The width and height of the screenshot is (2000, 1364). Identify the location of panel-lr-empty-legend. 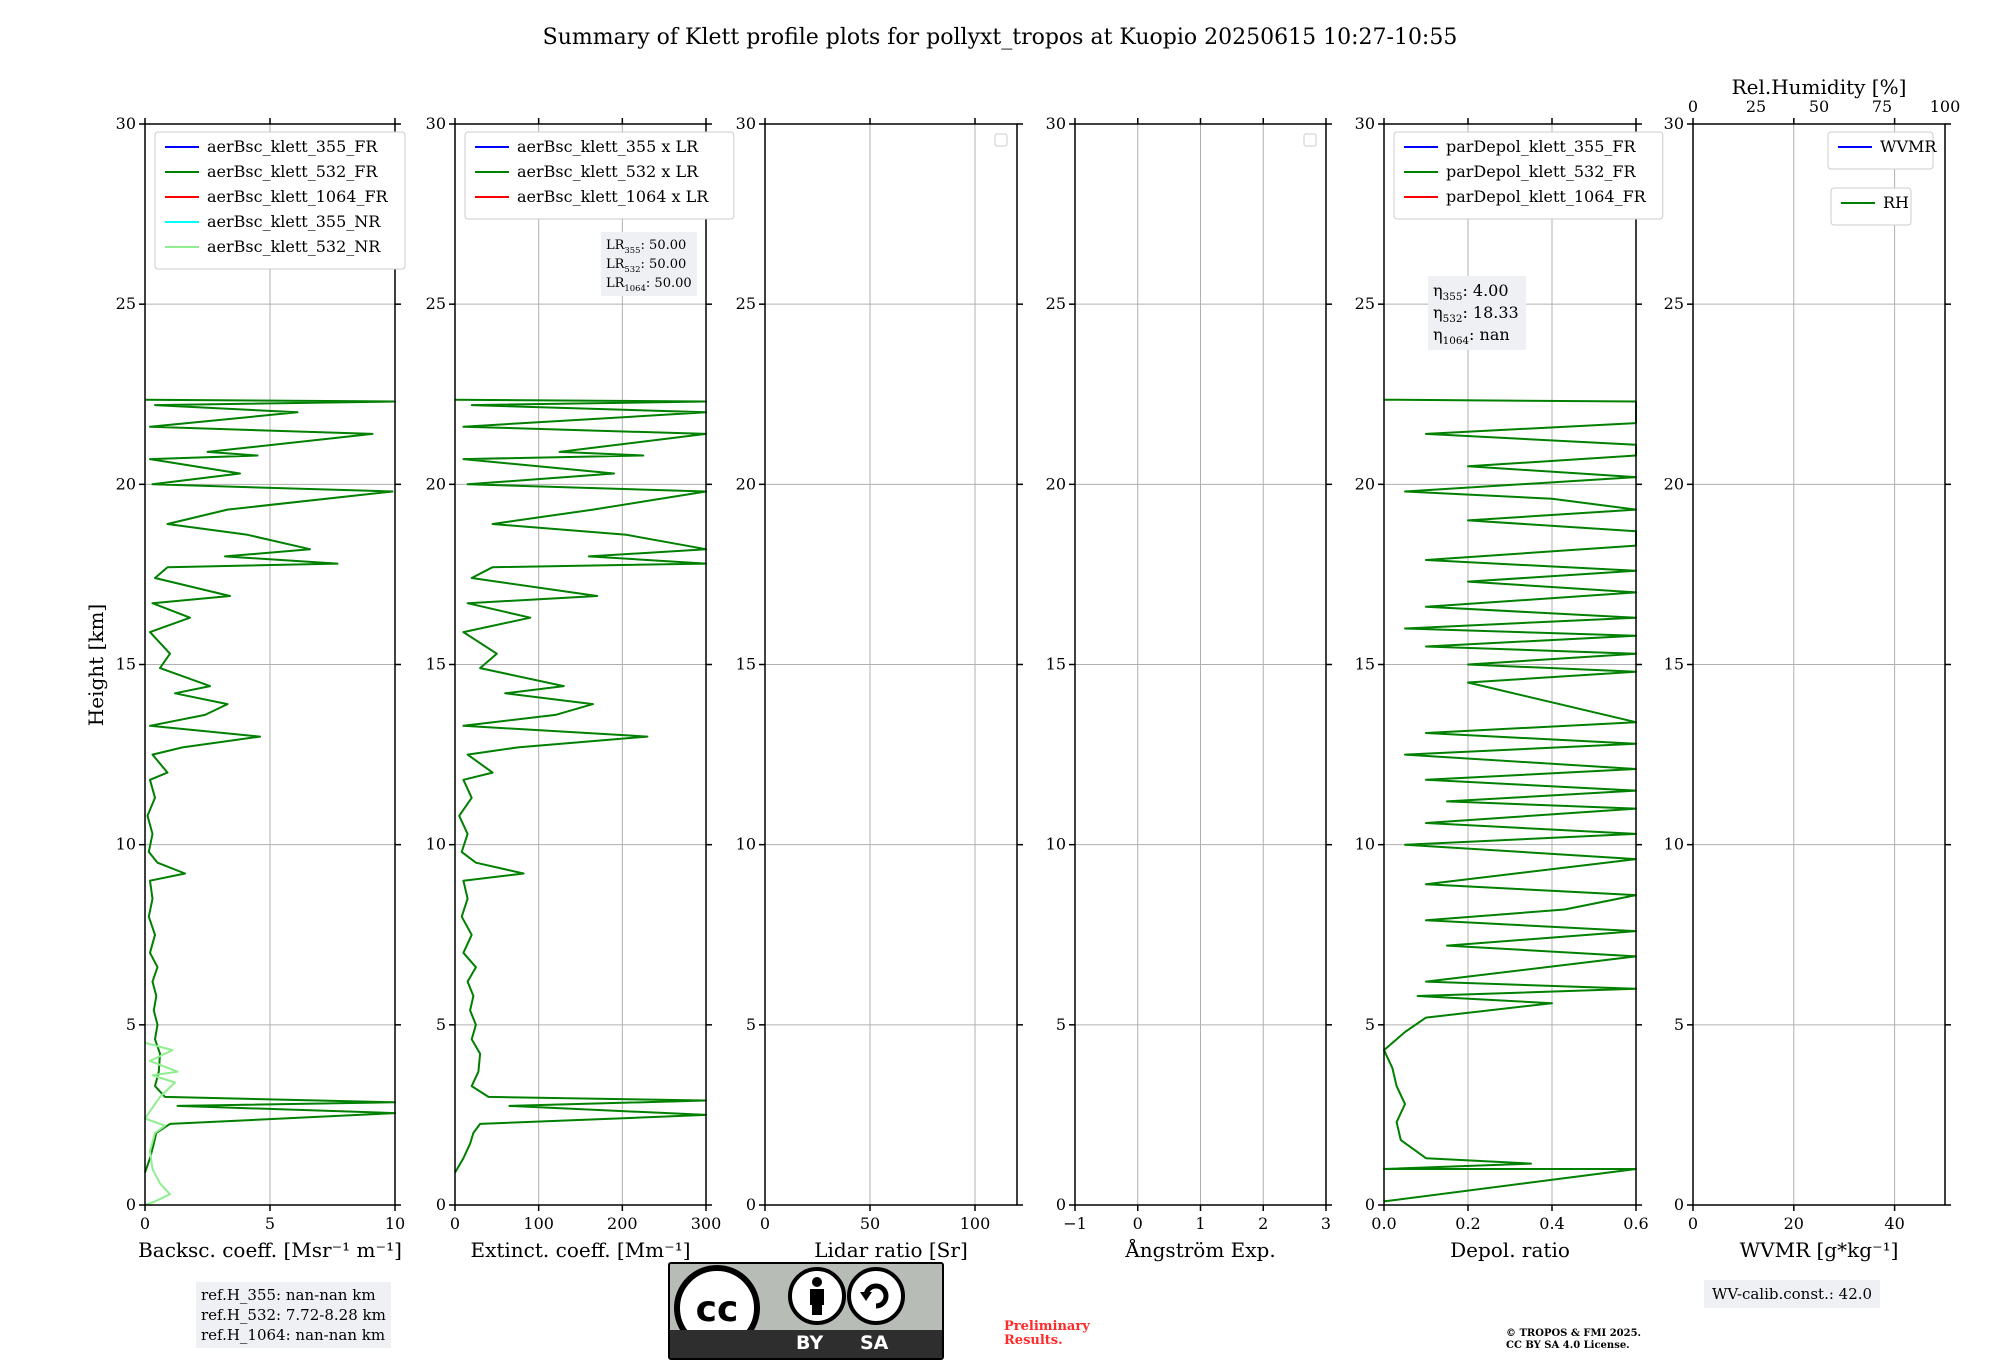
(1001, 140).